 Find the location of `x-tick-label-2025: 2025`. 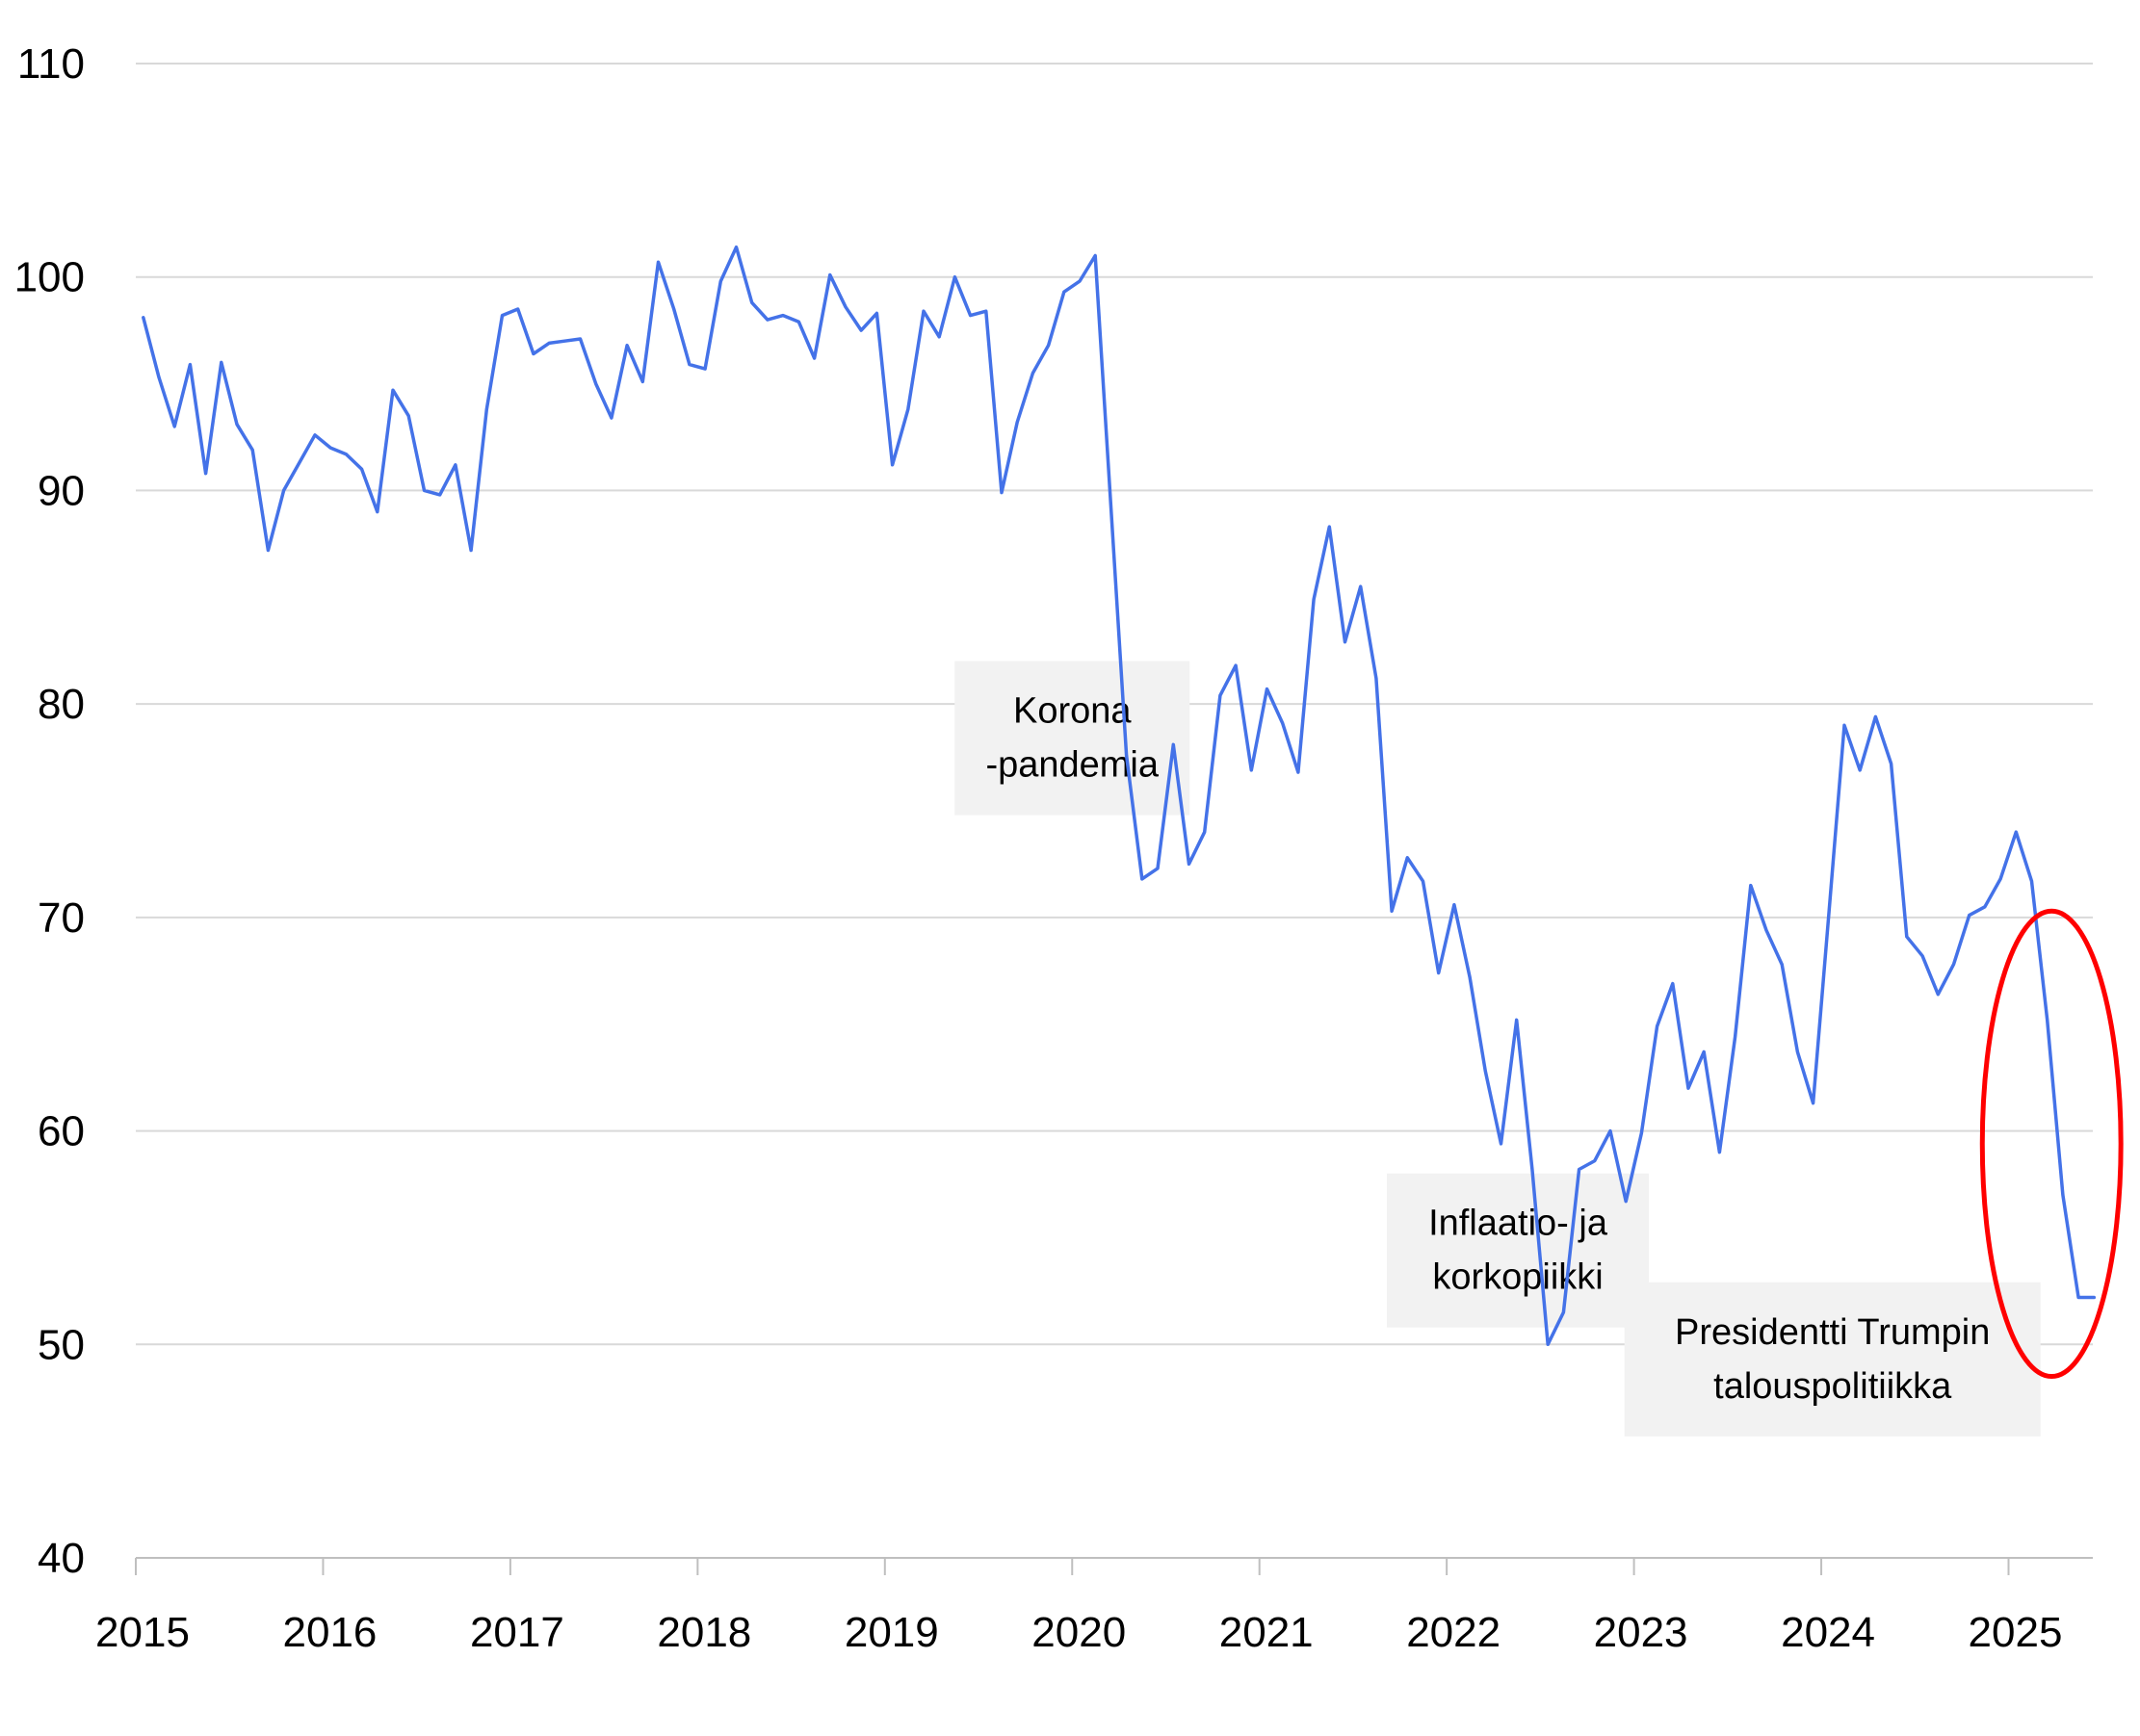

x-tick-label-2025: 2025 is located at coordinates (2016, 1633).